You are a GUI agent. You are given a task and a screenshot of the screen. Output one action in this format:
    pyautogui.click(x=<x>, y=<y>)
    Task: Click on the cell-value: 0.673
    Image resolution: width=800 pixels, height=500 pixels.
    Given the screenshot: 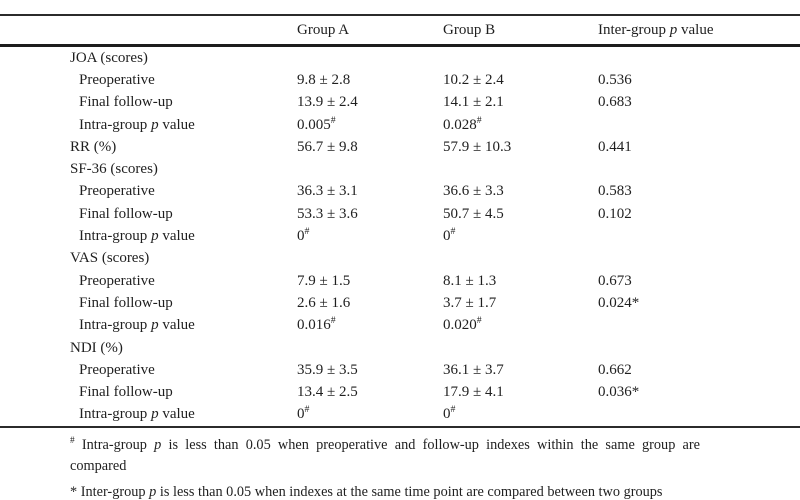 What is the action you would take?
    pyautogui.click(x=615, y=280)
    